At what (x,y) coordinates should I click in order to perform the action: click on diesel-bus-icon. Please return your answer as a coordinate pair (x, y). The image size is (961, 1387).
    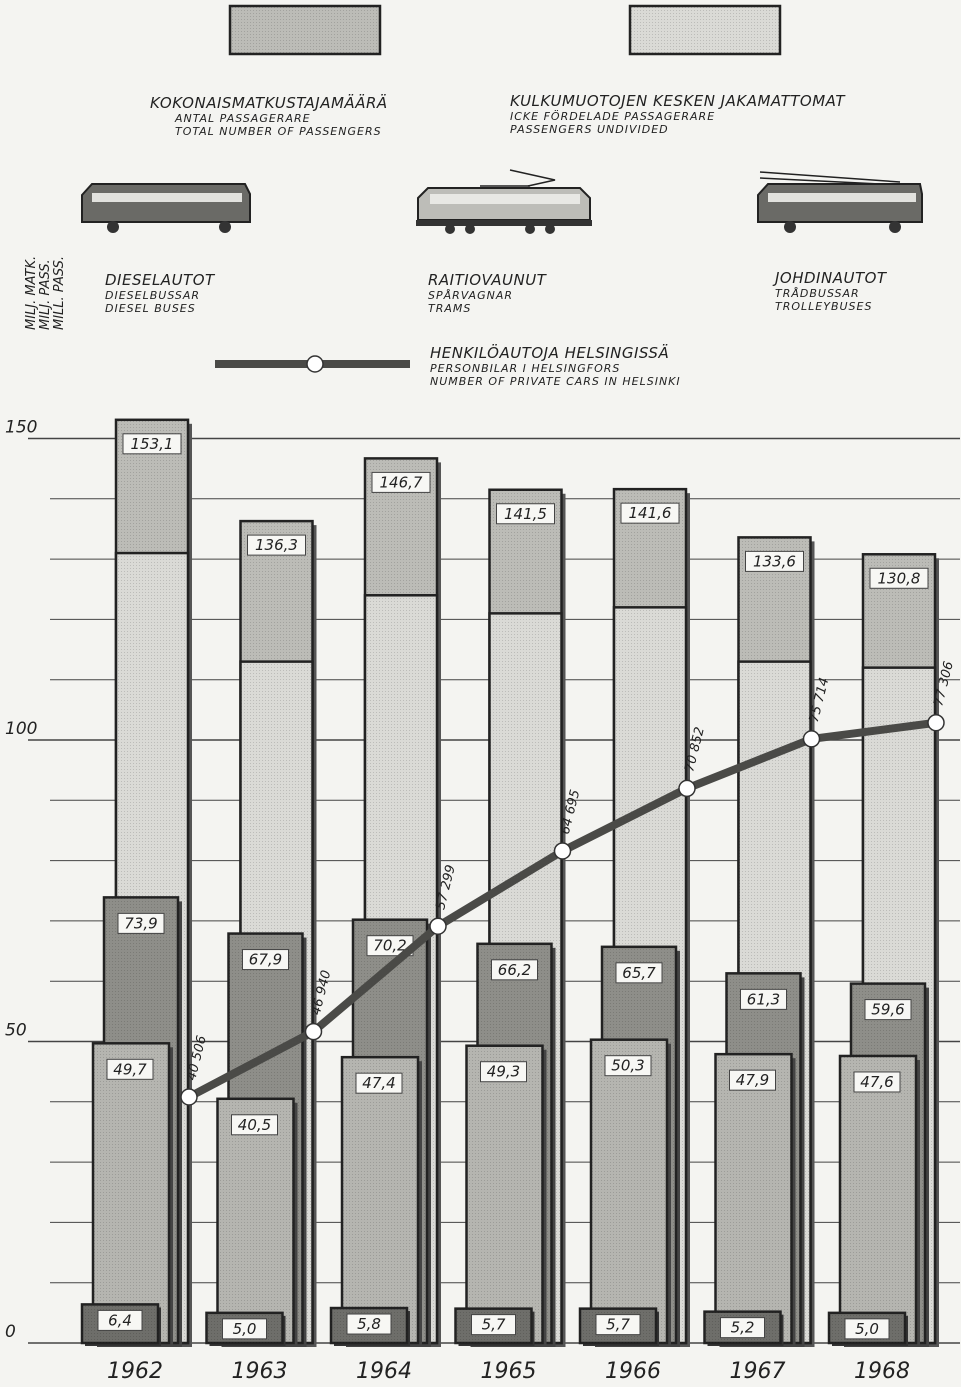
    Looking at the image, I should click on (166, 208).